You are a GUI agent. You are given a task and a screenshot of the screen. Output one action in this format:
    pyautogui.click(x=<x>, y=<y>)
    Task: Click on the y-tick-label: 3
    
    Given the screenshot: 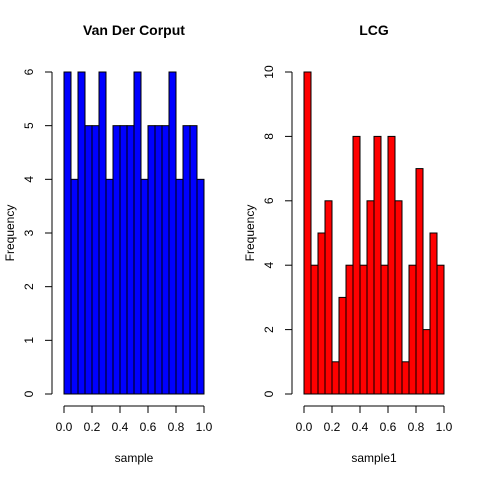 What is the action you would take?
    pyautogui.click(x=29, y=232)
    